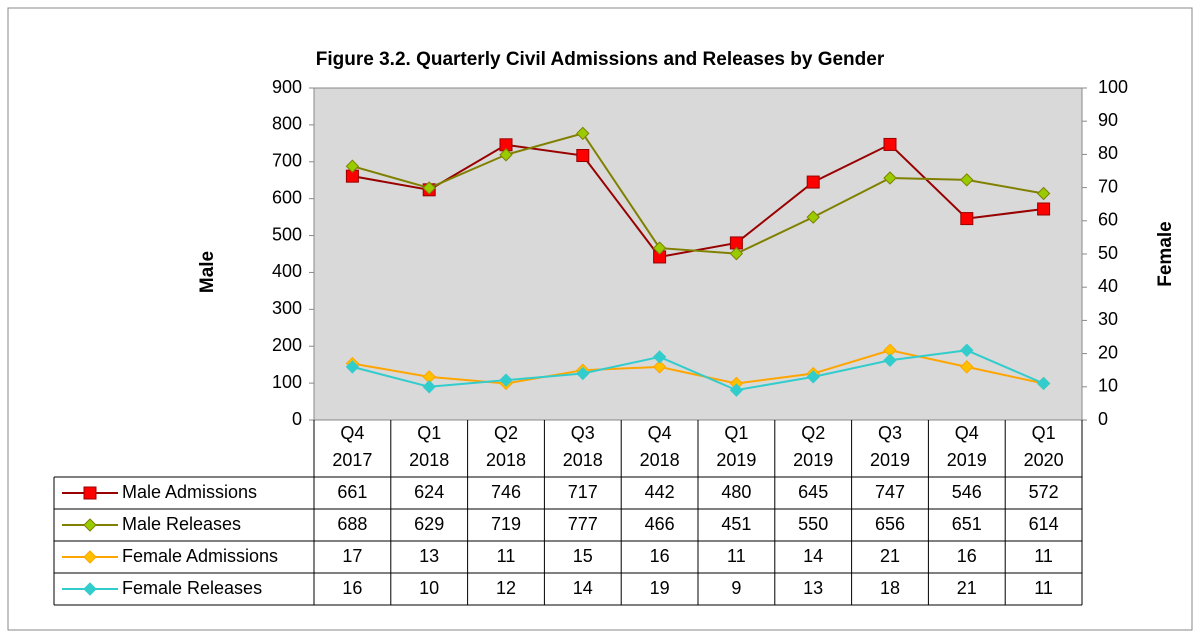 The image size is (1200, 638). I want to click on y2-tick-label: 80, so click(1108, 153).